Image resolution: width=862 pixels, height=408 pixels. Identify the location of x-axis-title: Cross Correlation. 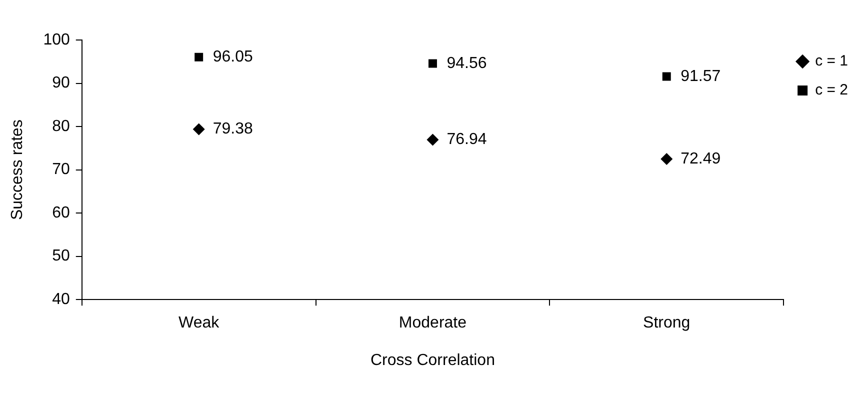
(432, 360).